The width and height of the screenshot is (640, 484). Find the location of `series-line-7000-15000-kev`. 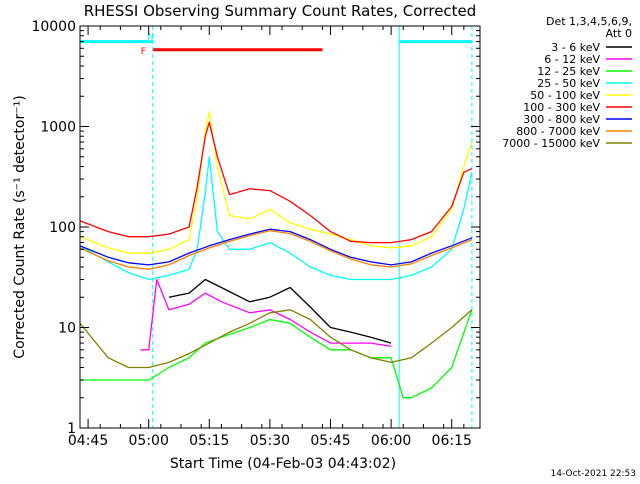

series-line-7000-15000-kev is located at coordinates (276, 339).